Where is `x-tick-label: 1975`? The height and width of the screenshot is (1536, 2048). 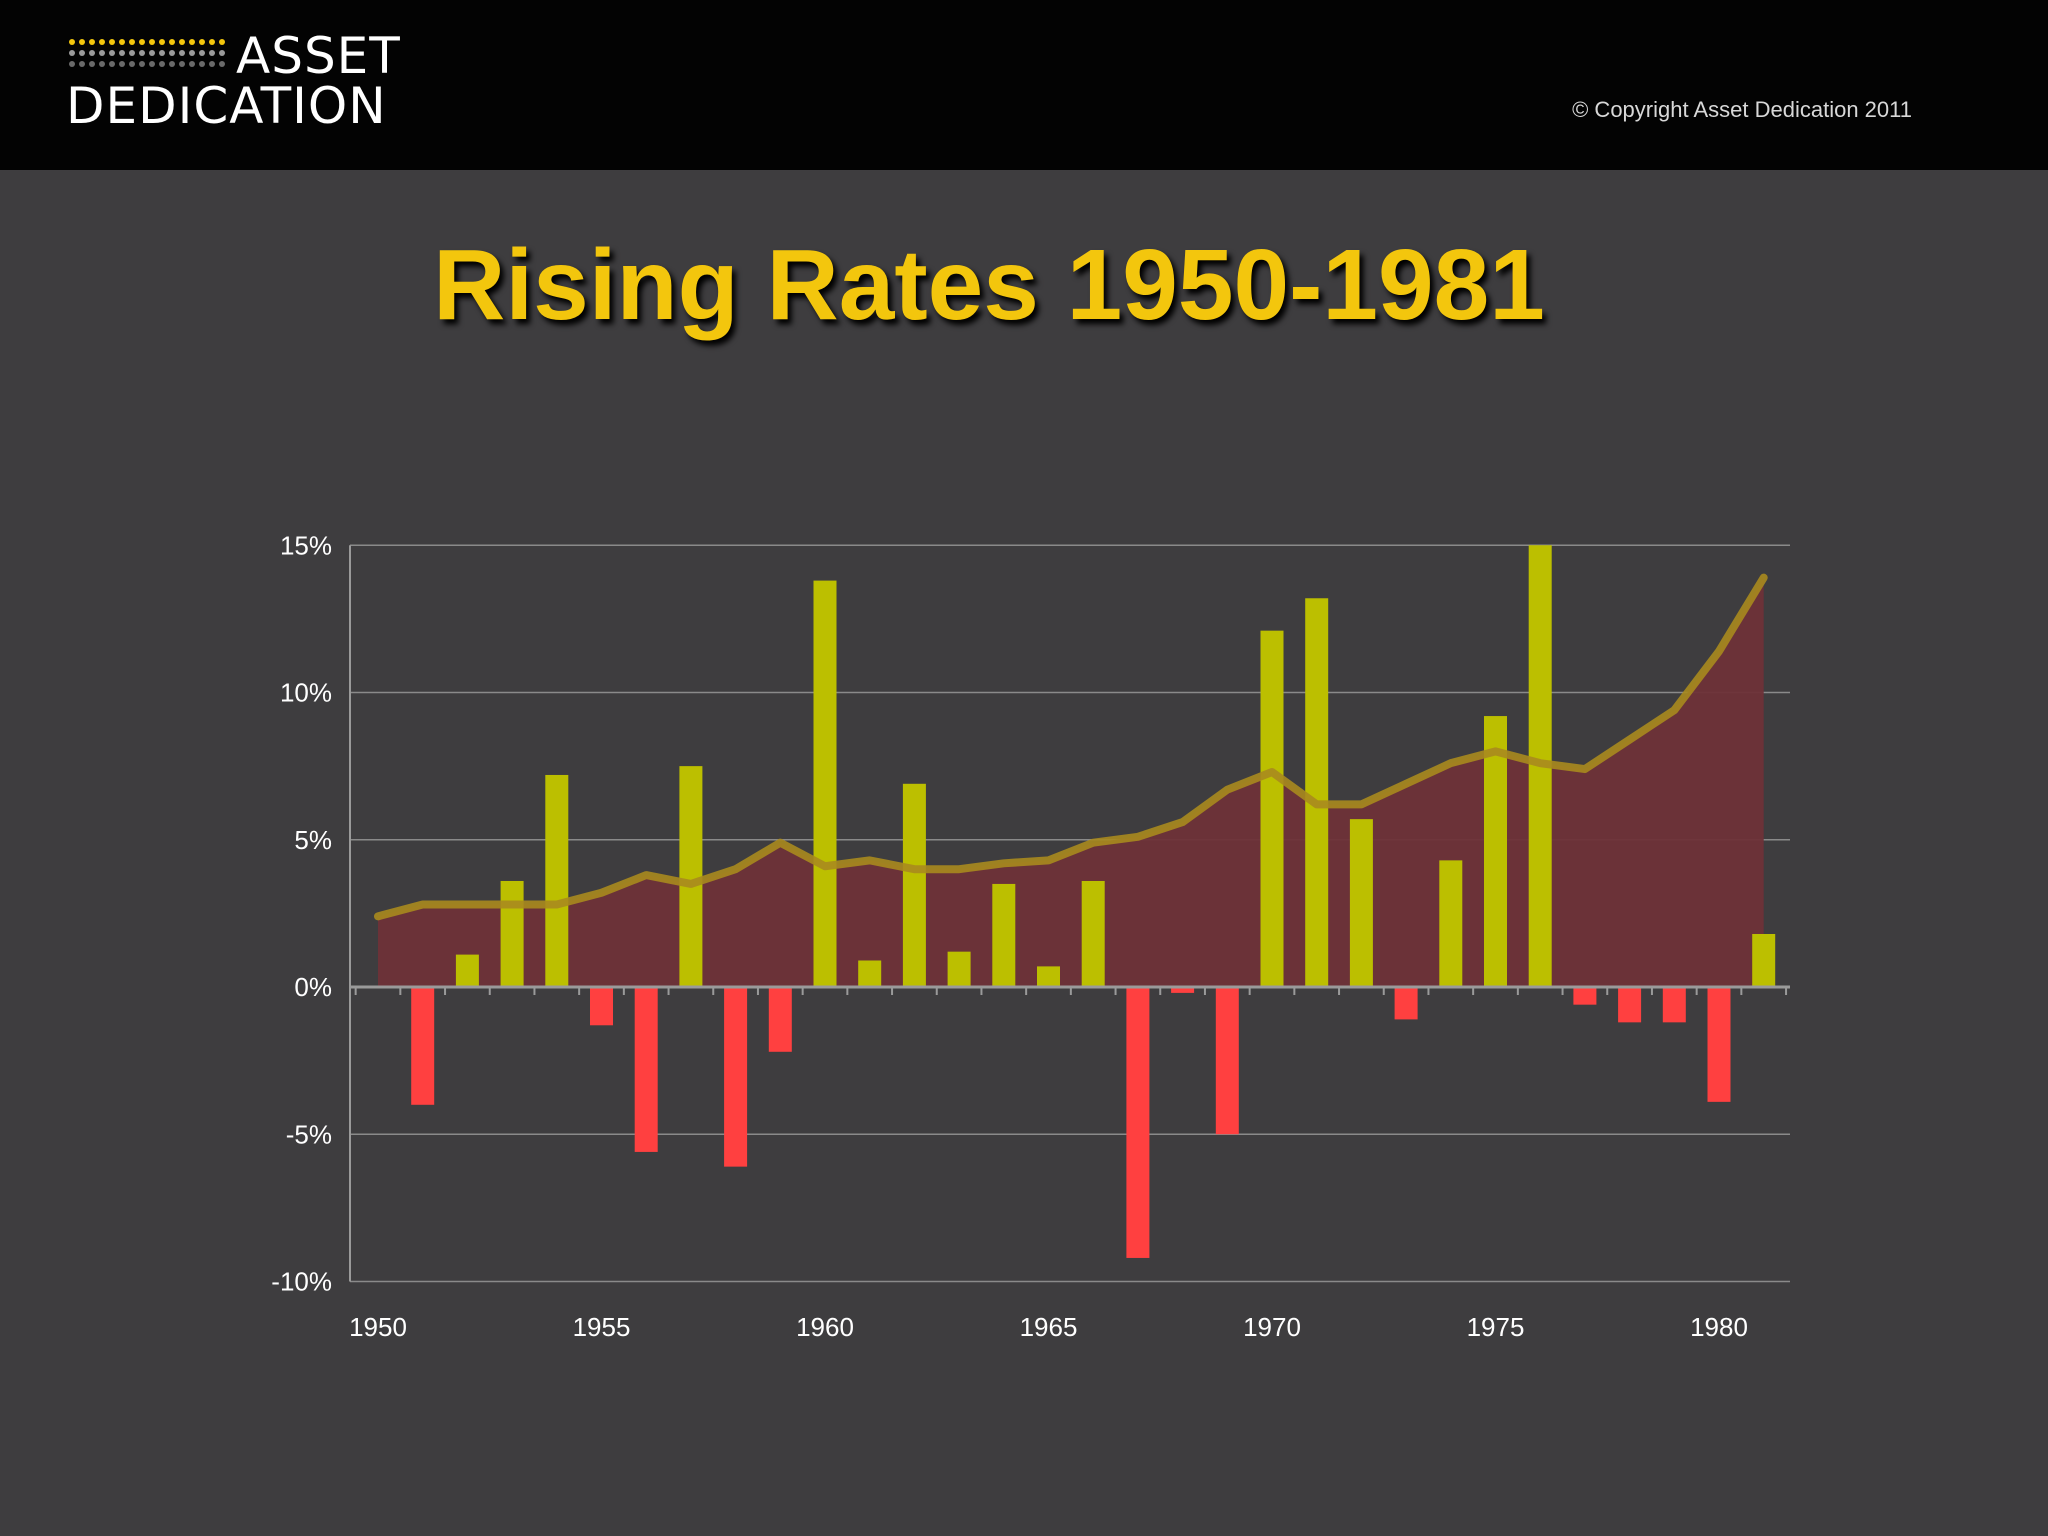
x-tick-label: 1975 is located at coordinates (1496, 1327).